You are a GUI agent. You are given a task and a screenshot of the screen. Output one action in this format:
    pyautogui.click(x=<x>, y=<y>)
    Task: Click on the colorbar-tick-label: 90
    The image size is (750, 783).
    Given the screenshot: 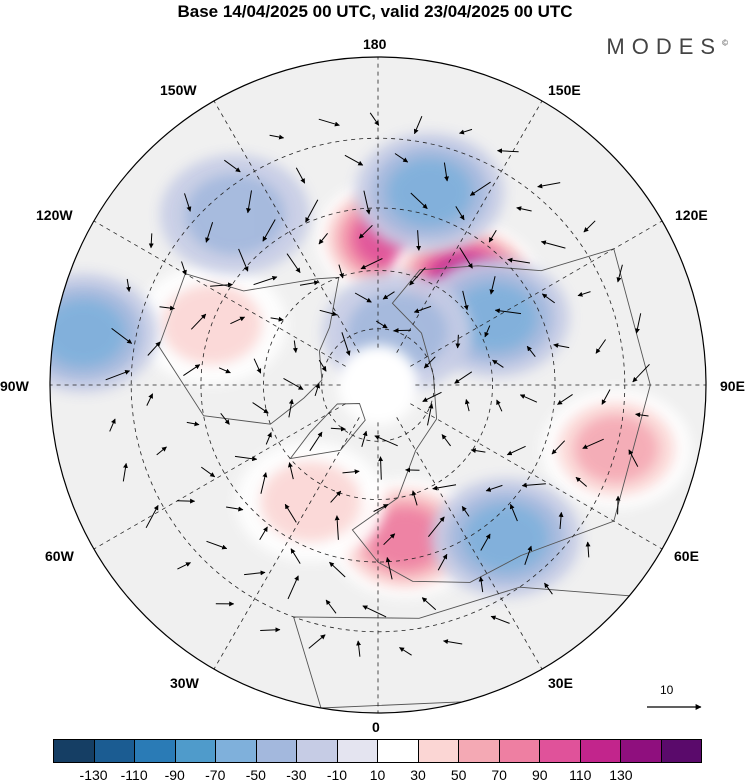 What is the action you would take?
    pyautogui.click(x=539, y=775)
    